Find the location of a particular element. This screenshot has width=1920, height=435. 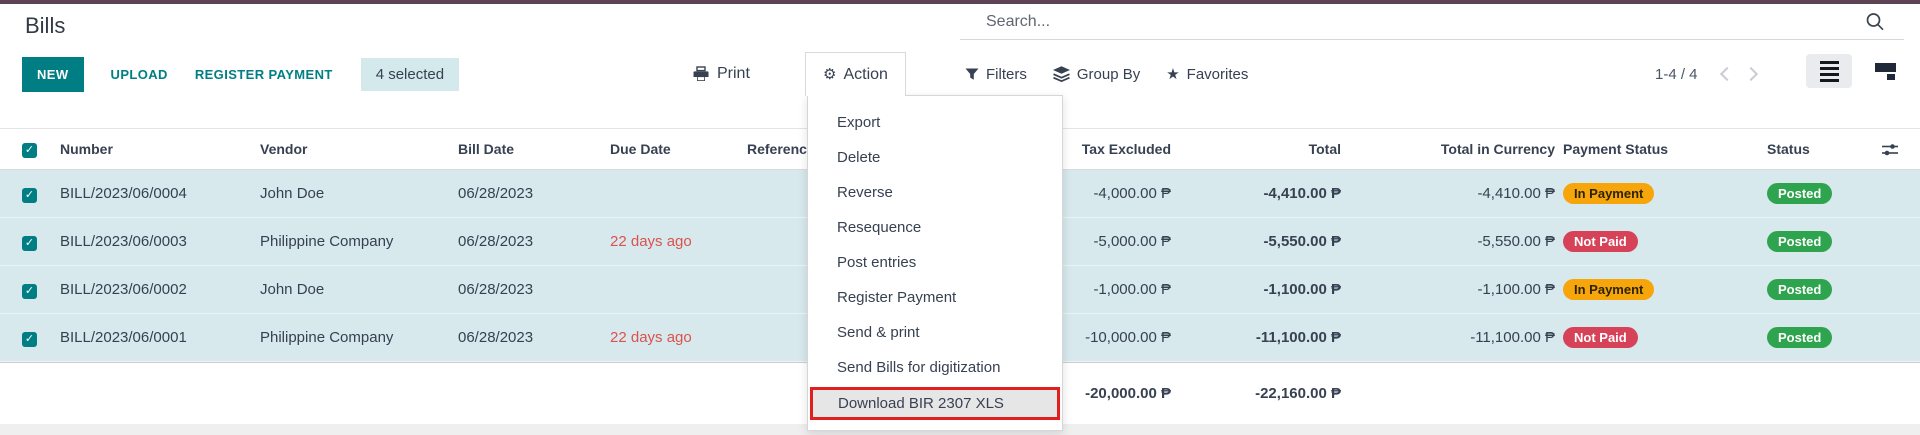

column-header-due-date: Due Date is located at coordinates (640, 149).